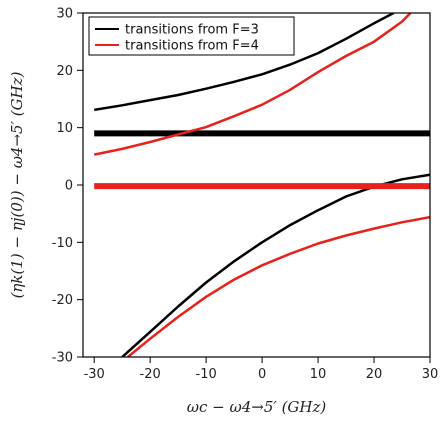 This screenshot has height=422, width=443. Describe the element at coordinates (64, 14) in the screenshot. I see `y-tick-label: 30` at that location.